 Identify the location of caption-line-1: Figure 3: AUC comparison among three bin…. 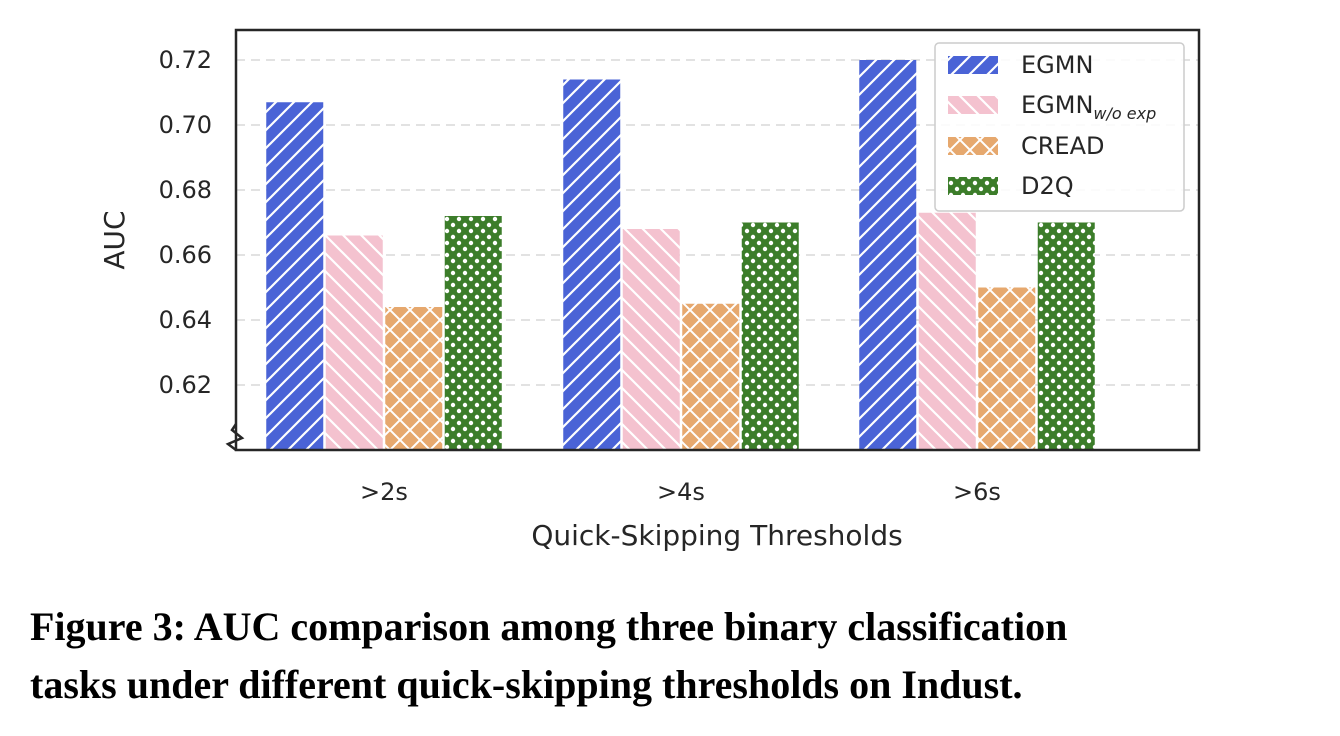
(549, 626).